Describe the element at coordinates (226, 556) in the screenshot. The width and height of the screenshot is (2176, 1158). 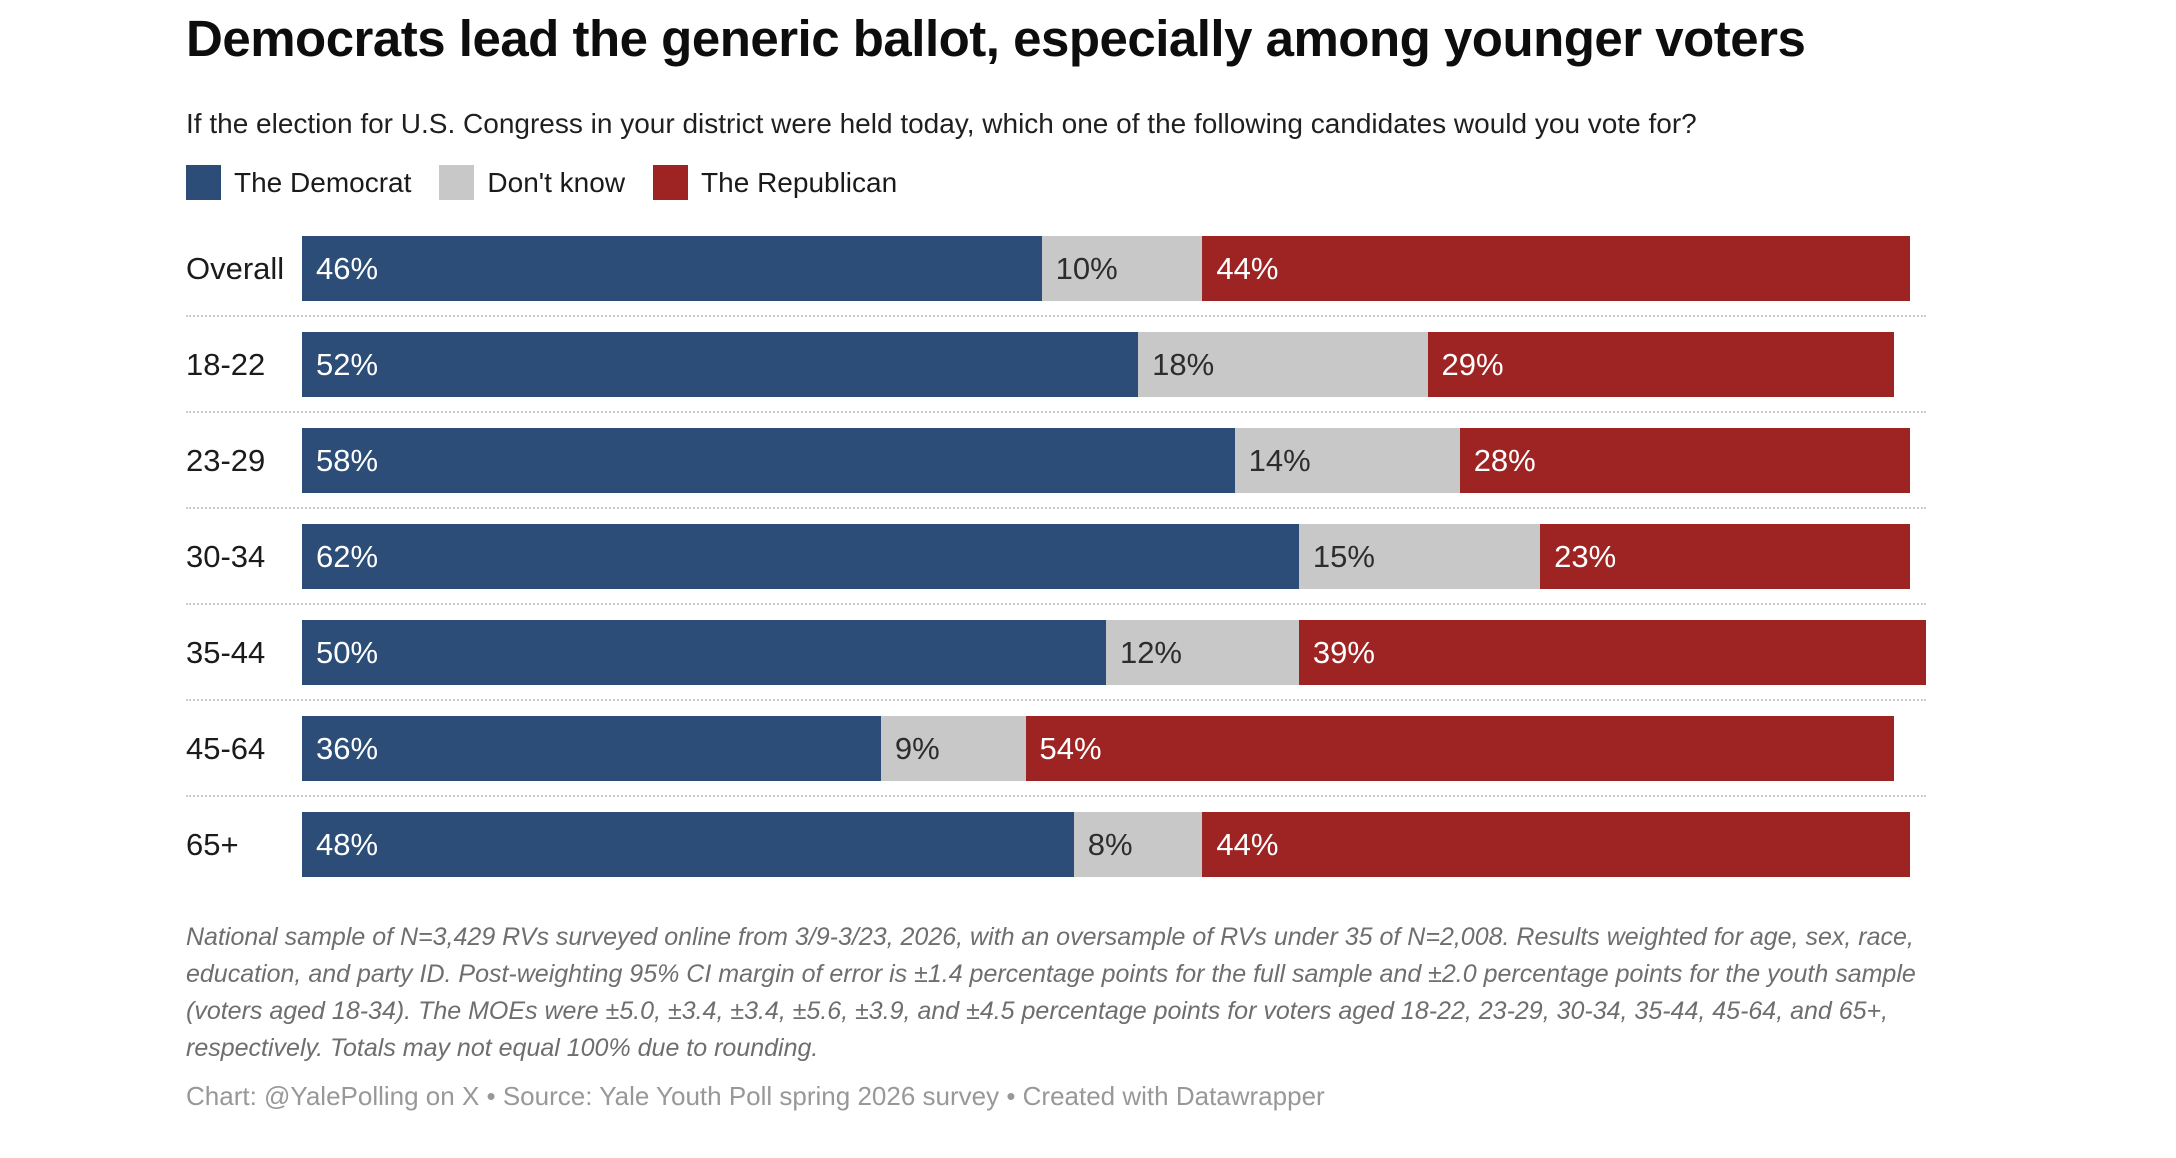
I see `row-label: 30-34` at that location.